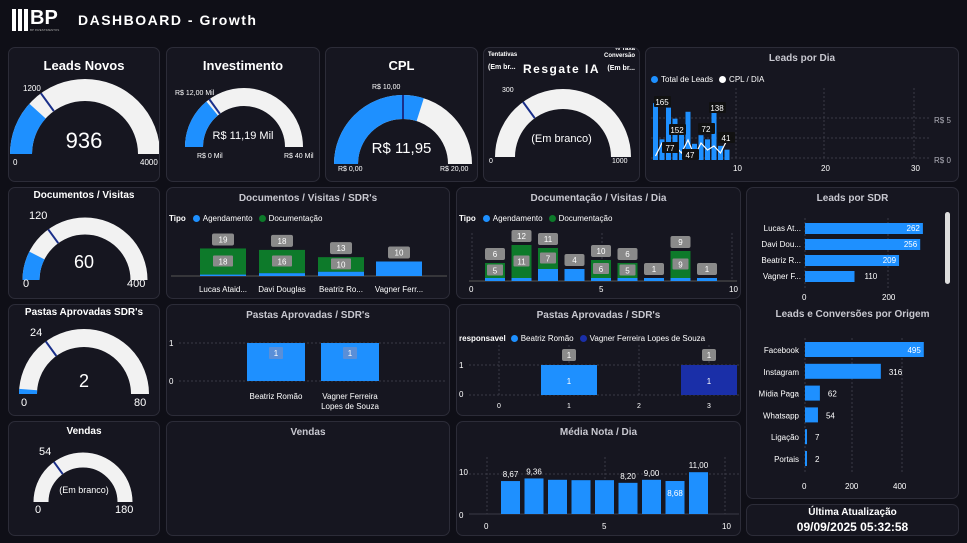 The height and width of the screenshot is (543, 967). Describe the element at coordinates (706, 129) in the screenshot. I see `data-label: 72` at that location.